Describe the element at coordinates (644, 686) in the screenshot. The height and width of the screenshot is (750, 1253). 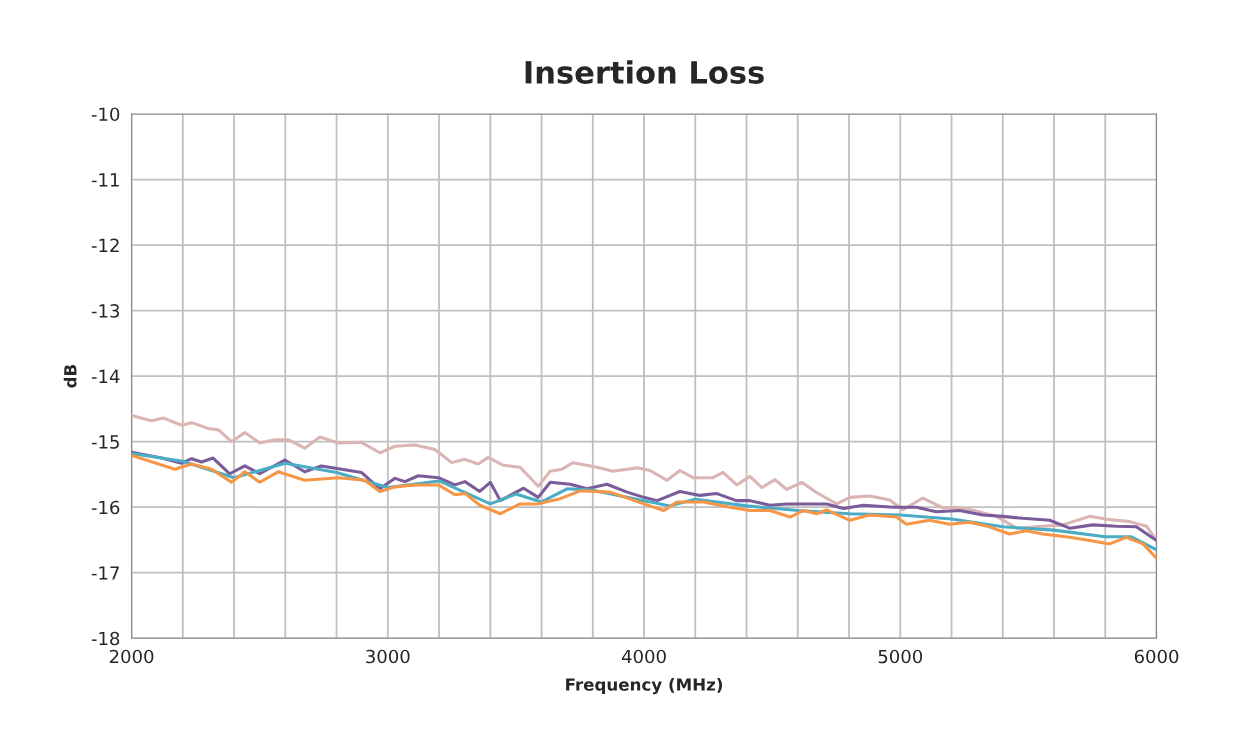
I see `x-axis-title: Frequency (MHz)` at that location.